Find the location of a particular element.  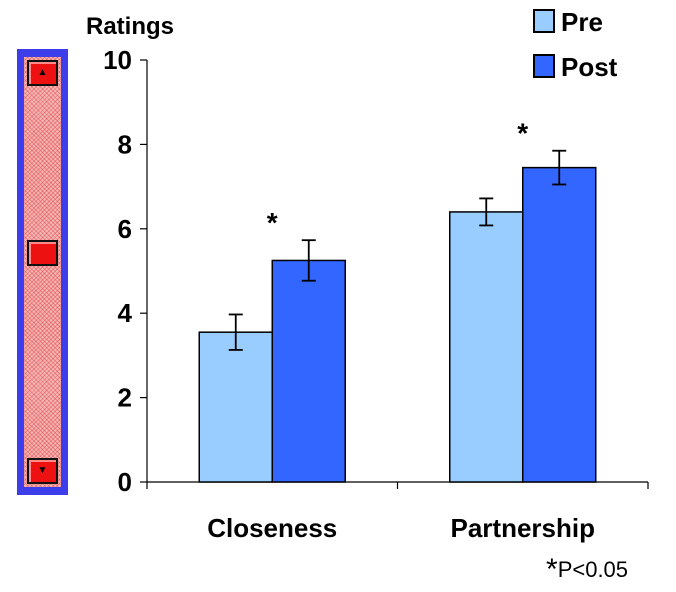

y-tick-label: 4 is located at coordinates (125, 313).